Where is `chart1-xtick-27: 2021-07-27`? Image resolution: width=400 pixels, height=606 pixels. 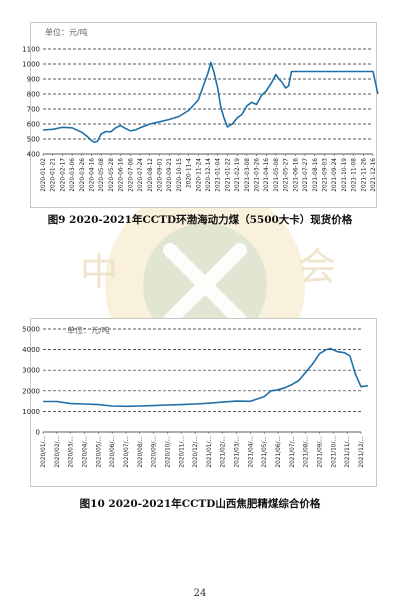
chart1-xtick-27: 2021-07-27 is located at coordinates (306, 175).